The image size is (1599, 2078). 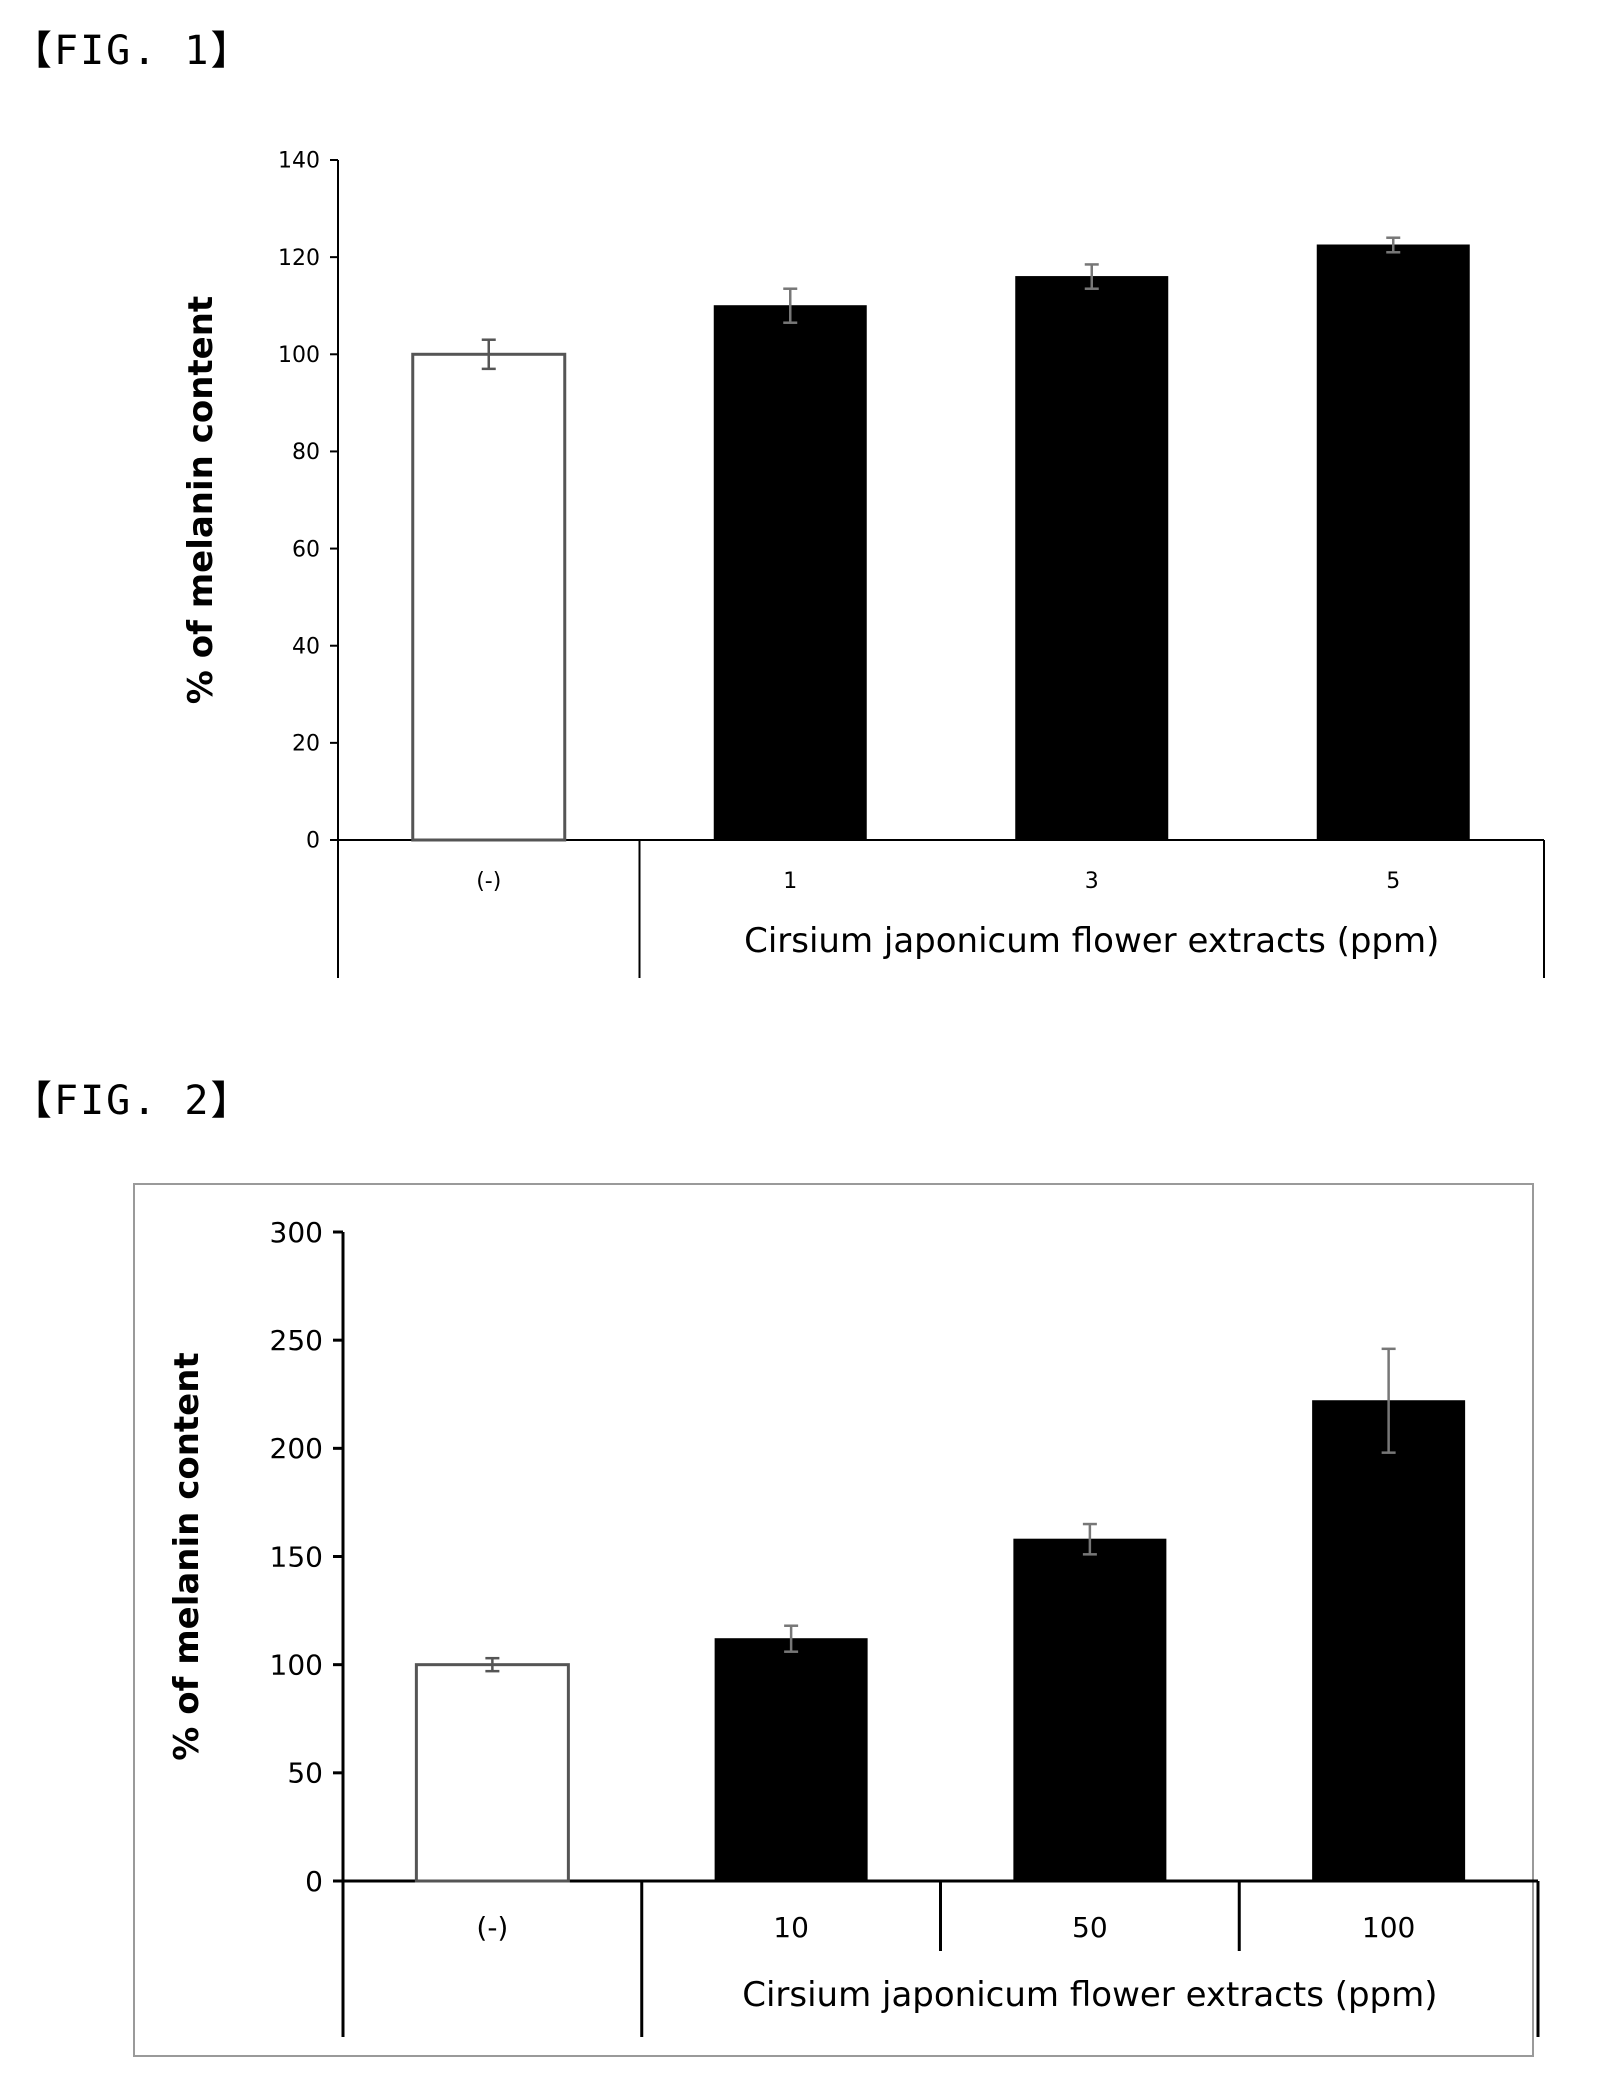 I want to click on x-category-label: 50, so click(x=1090, y=1927).